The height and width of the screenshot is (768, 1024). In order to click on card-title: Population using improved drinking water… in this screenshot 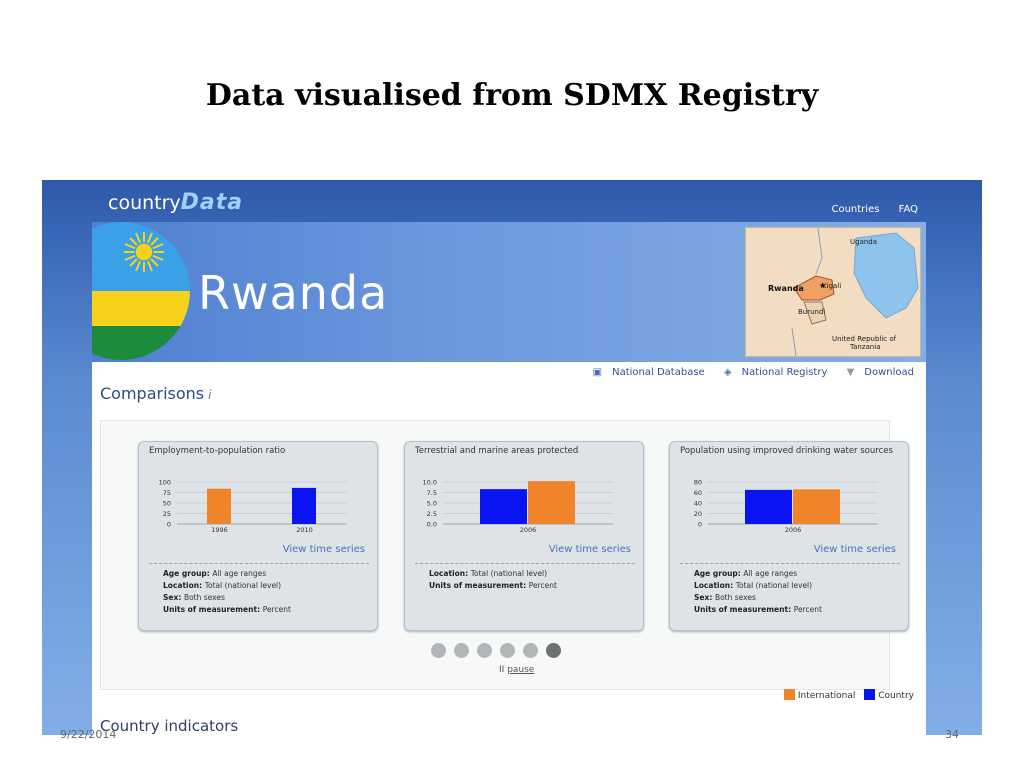, I will do `click(786, 451)`.